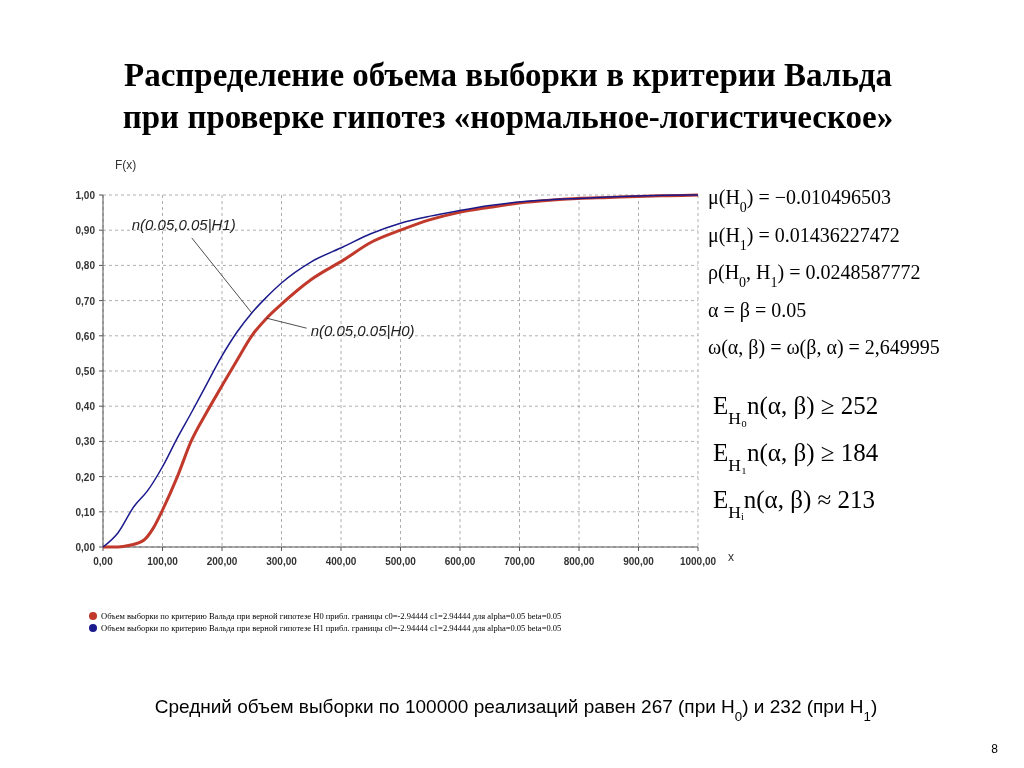 The width and height of the screenshot is (1024, 768). I want to click on y-tick-label: 0,00, so click(85, 547).